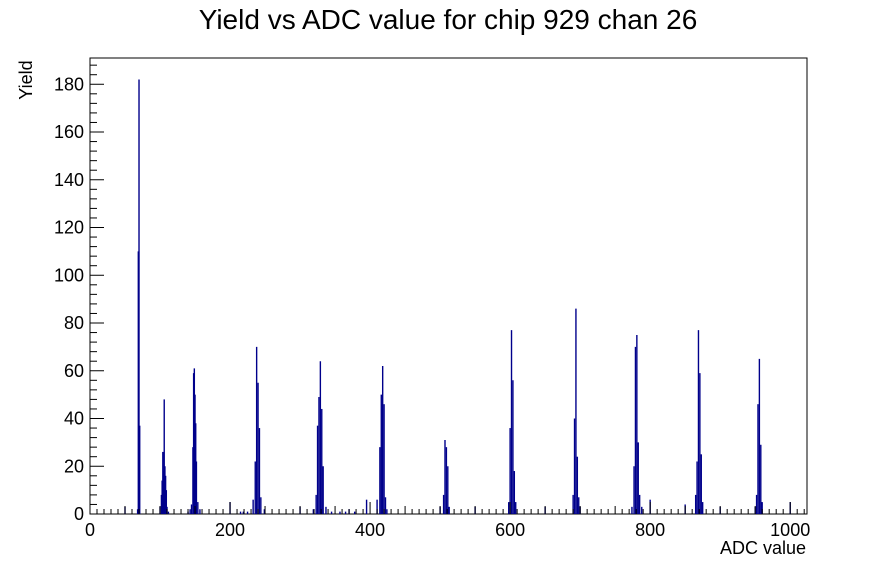  What do you see at coordinates (650, 530) in the screenshot?
I see `x-tick-label: 800` at bounding box center [650, 530].